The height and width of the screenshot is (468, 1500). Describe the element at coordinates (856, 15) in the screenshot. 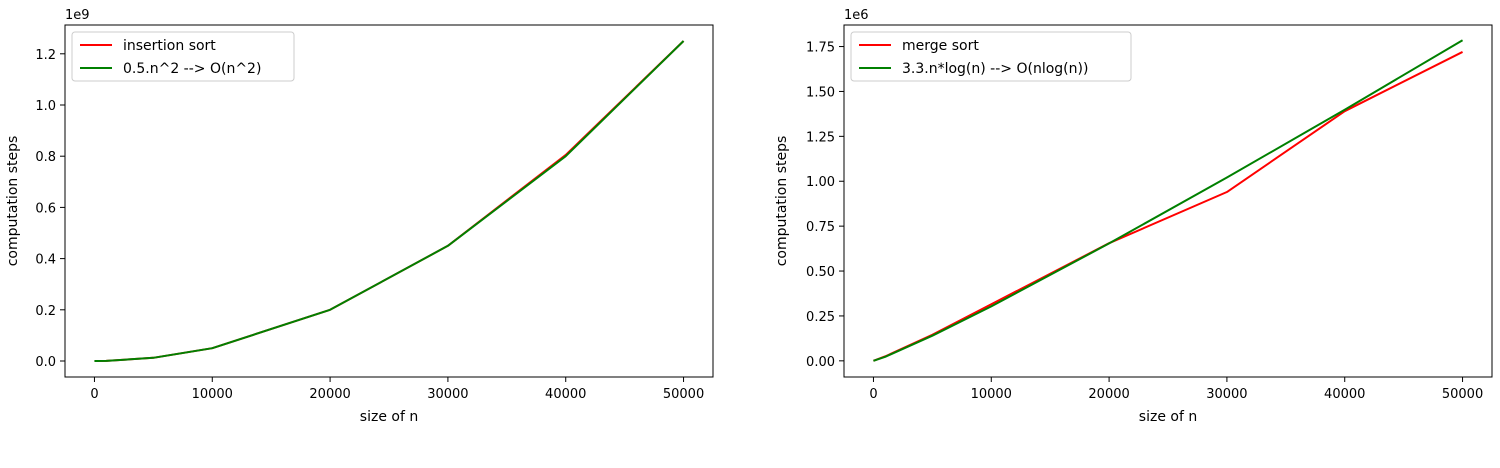

I see `y-offset-label: 1e6` at that location.